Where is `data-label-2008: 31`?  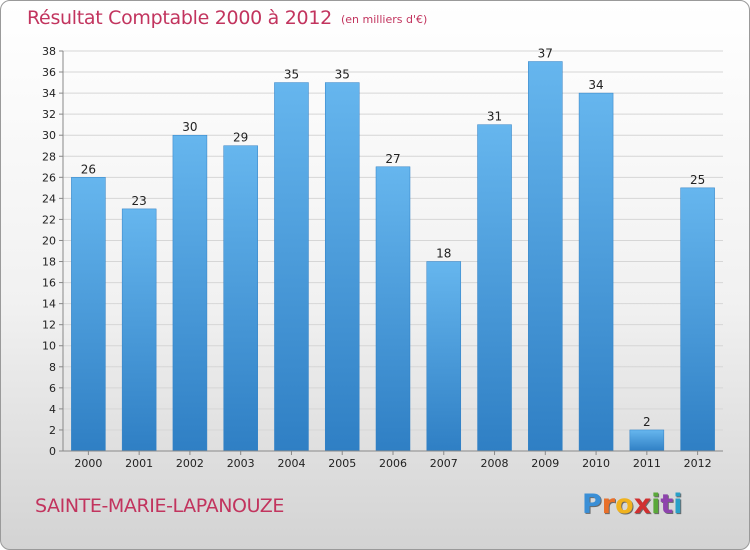 data-label-2008: 31 is located at coordinates (494, 117).